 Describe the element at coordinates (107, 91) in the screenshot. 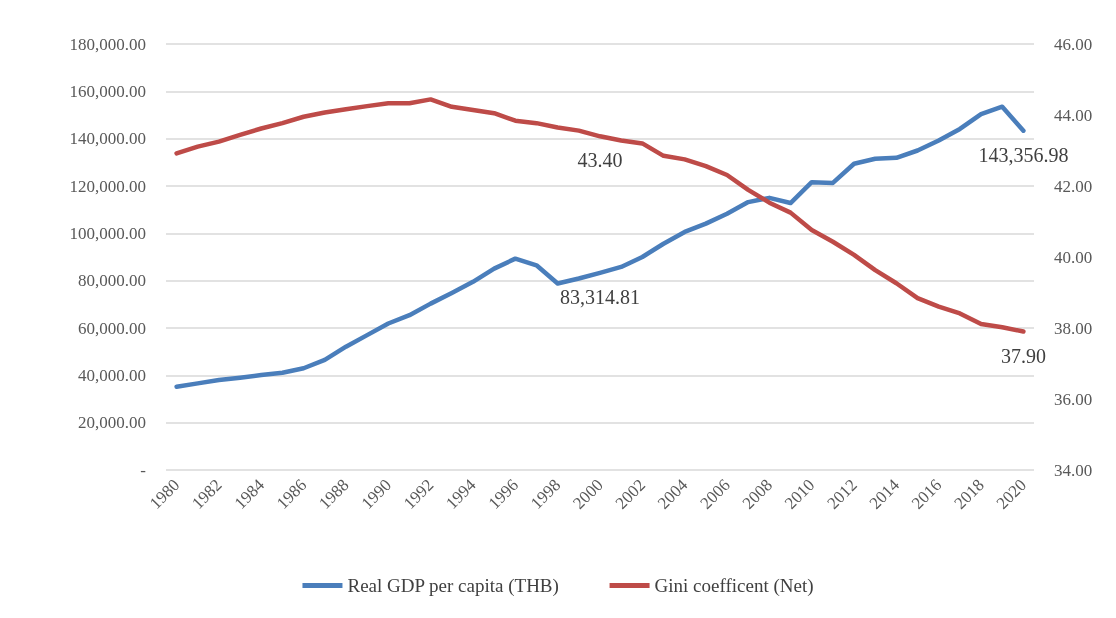

I see `y-tick-label: 160,000.00` at that location.